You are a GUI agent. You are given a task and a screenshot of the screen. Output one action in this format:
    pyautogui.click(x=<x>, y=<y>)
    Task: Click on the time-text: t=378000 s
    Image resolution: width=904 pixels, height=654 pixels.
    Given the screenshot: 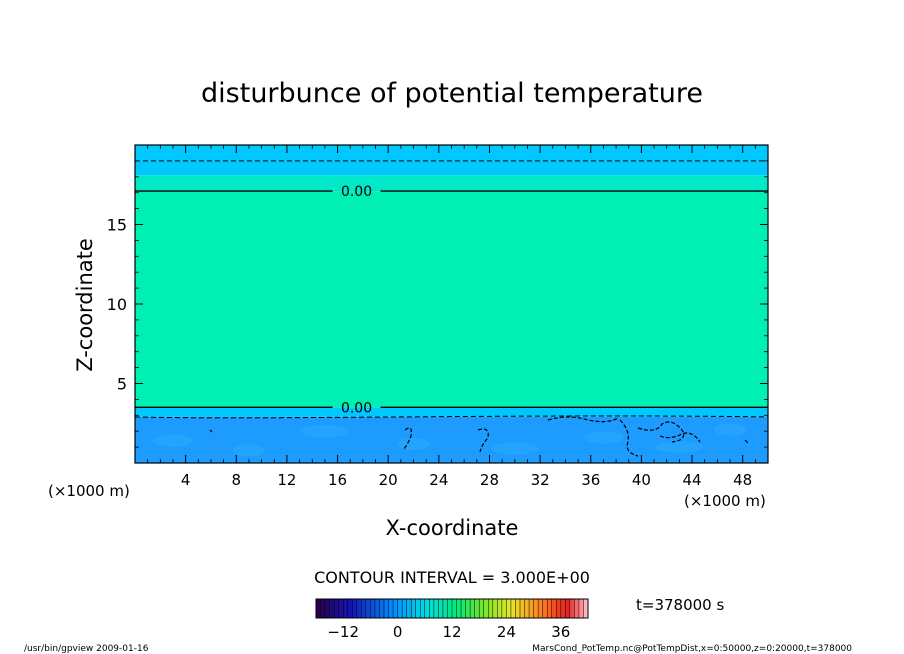 What is the action you would take?
    pyautogui.click(x=680, y=605)
    